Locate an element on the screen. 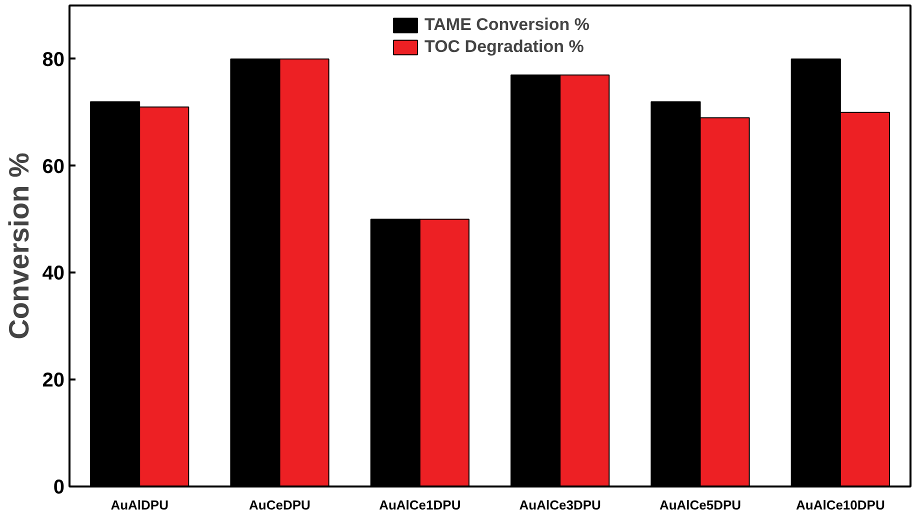  y-tick-label: 20 is located at coordinates (53, 381).